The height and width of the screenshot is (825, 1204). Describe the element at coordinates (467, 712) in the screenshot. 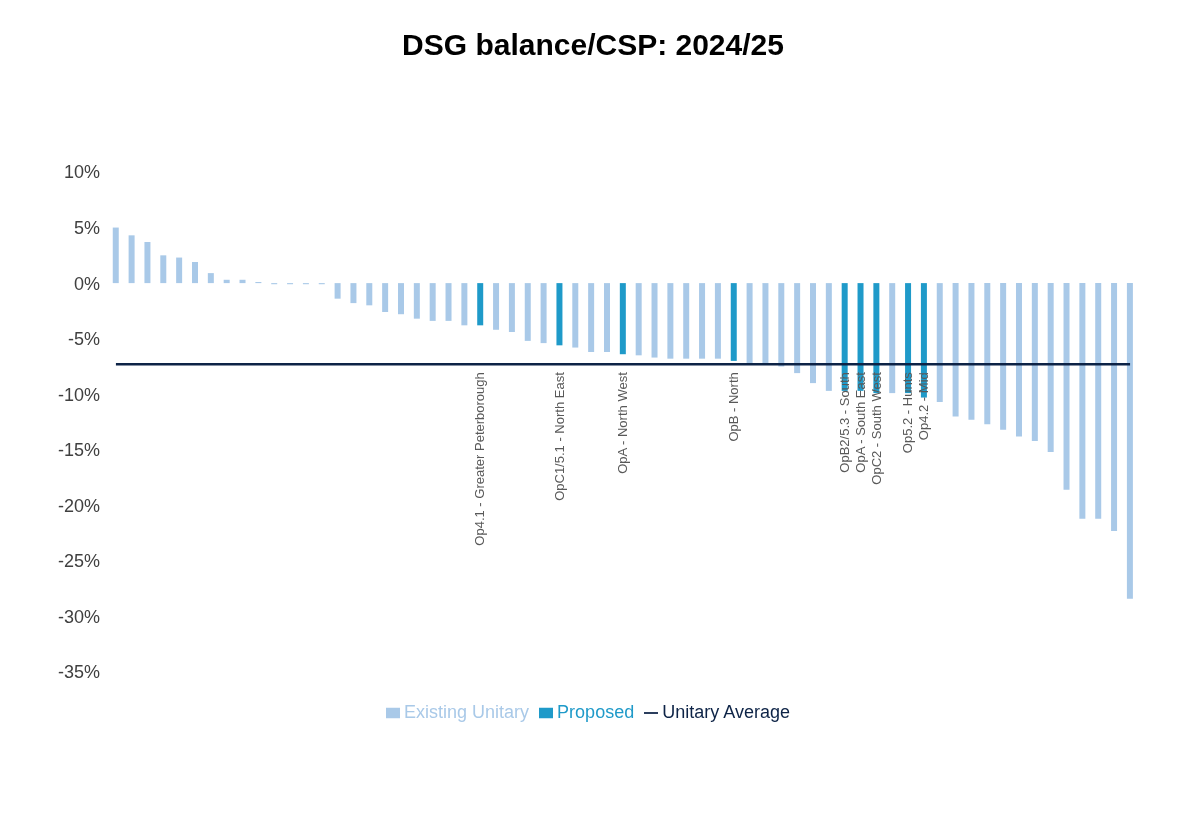

I see `legend-label: Existing Unitary` at that location.